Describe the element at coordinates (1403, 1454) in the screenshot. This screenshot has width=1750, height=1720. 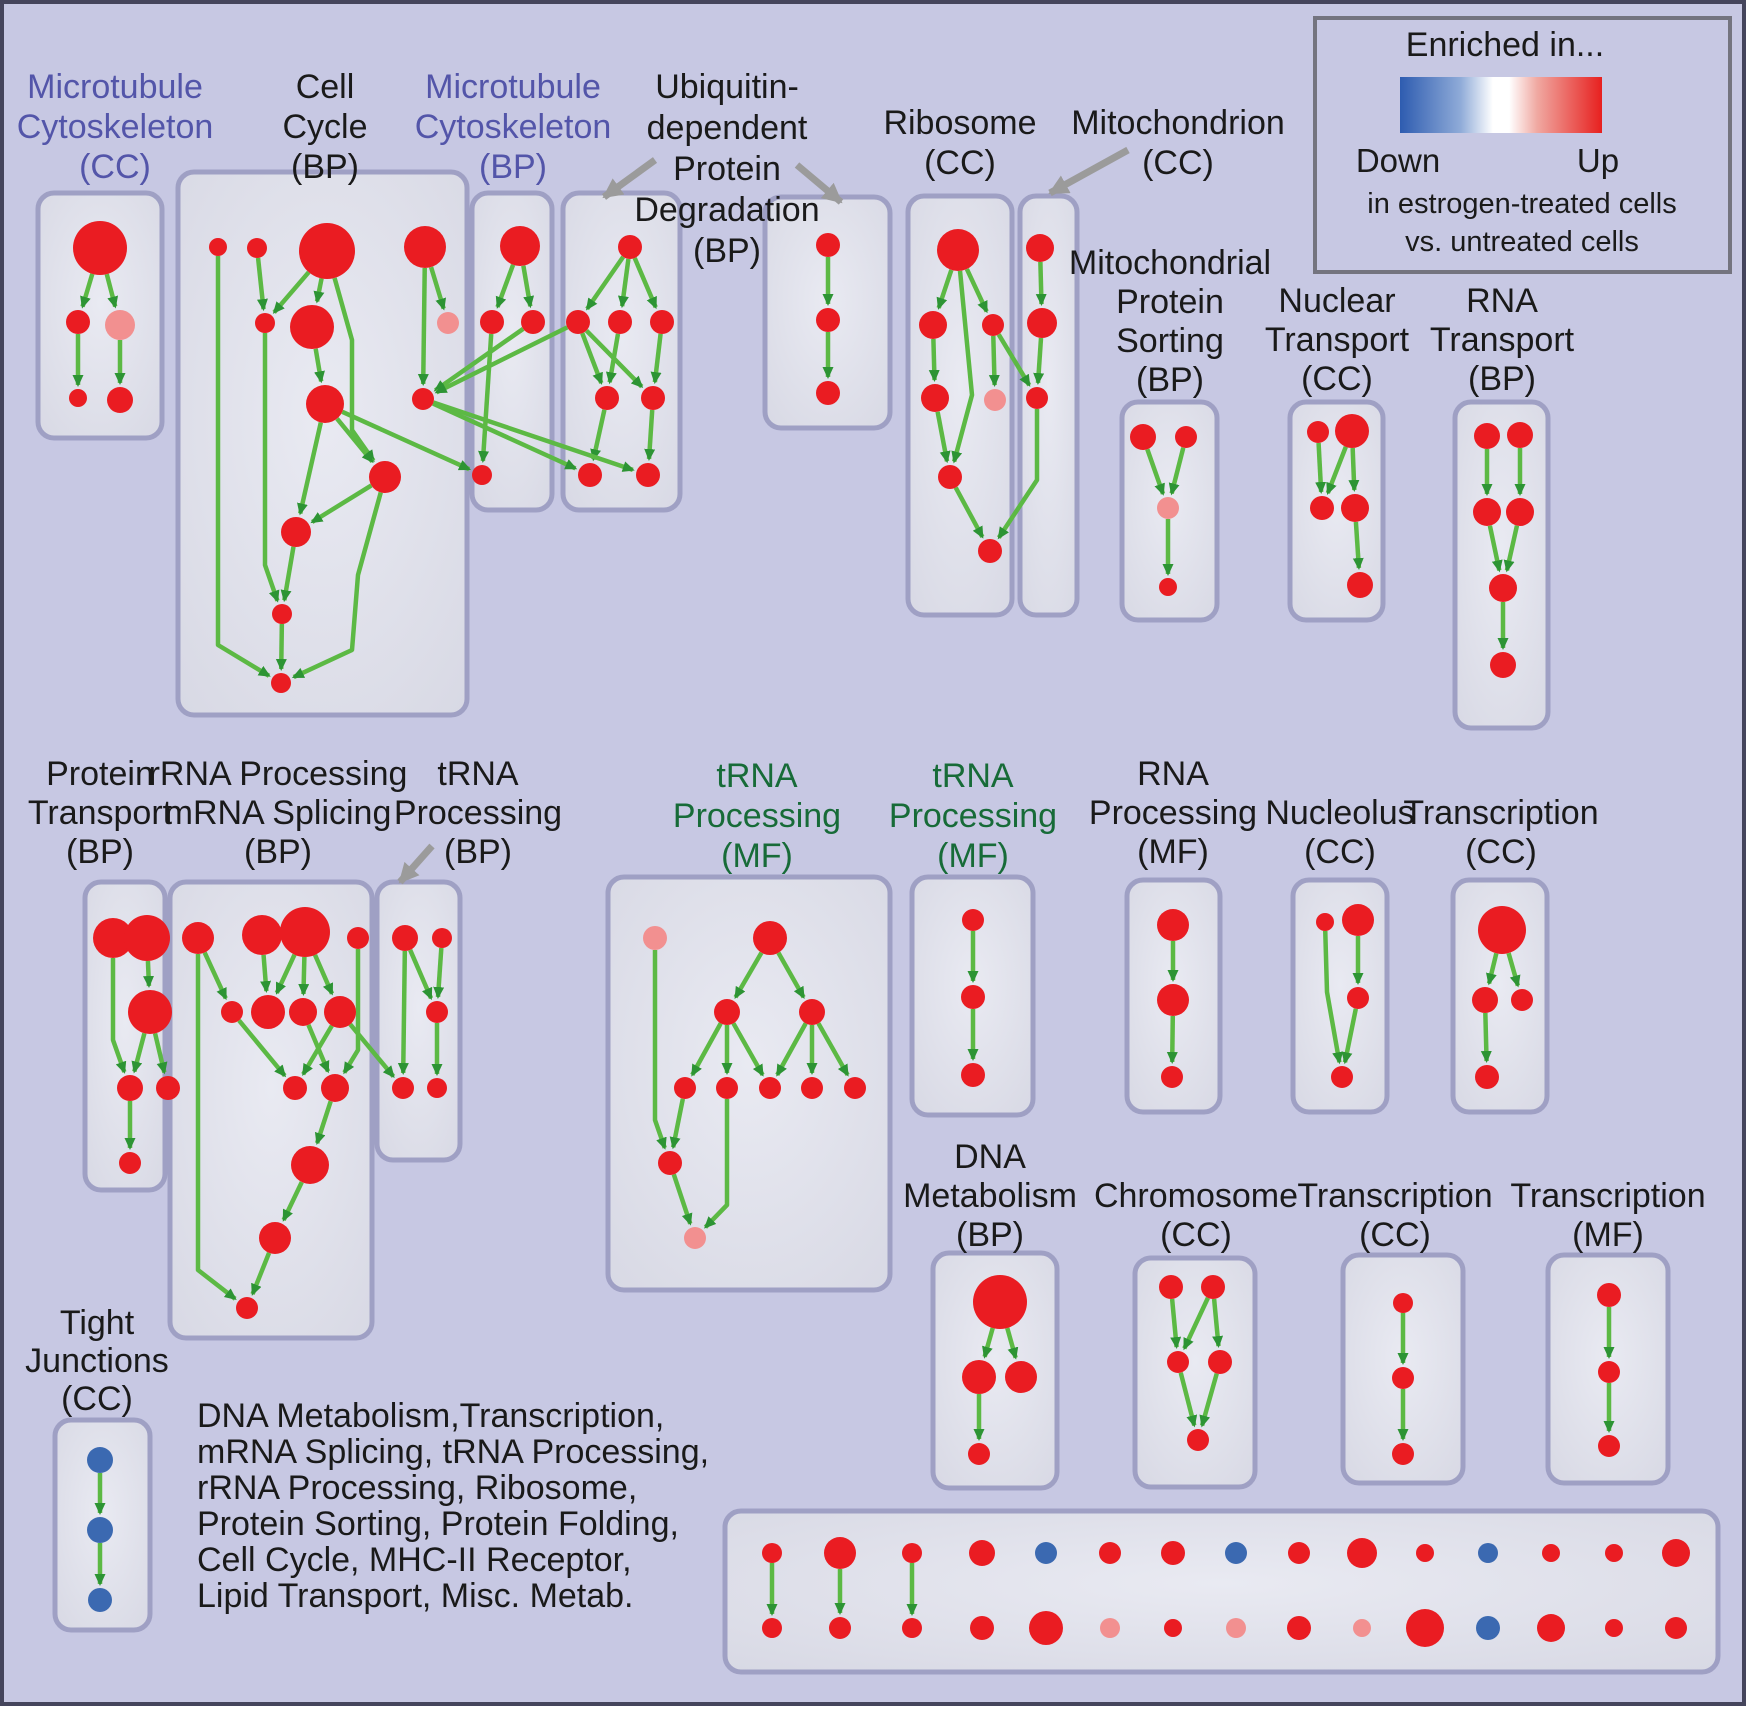
I see `gene-set-node-t33` at that location.